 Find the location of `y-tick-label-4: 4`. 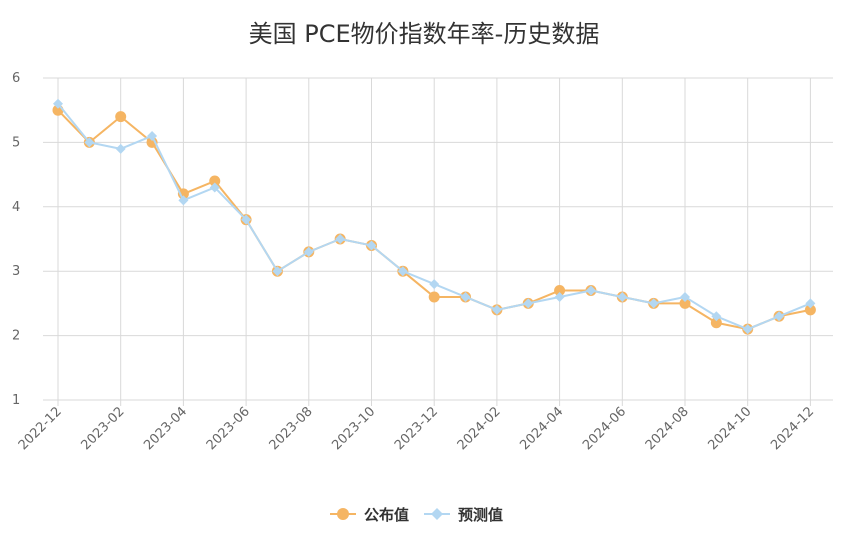

y-tick-label-4: 4 is located at coordinates (16, 207).